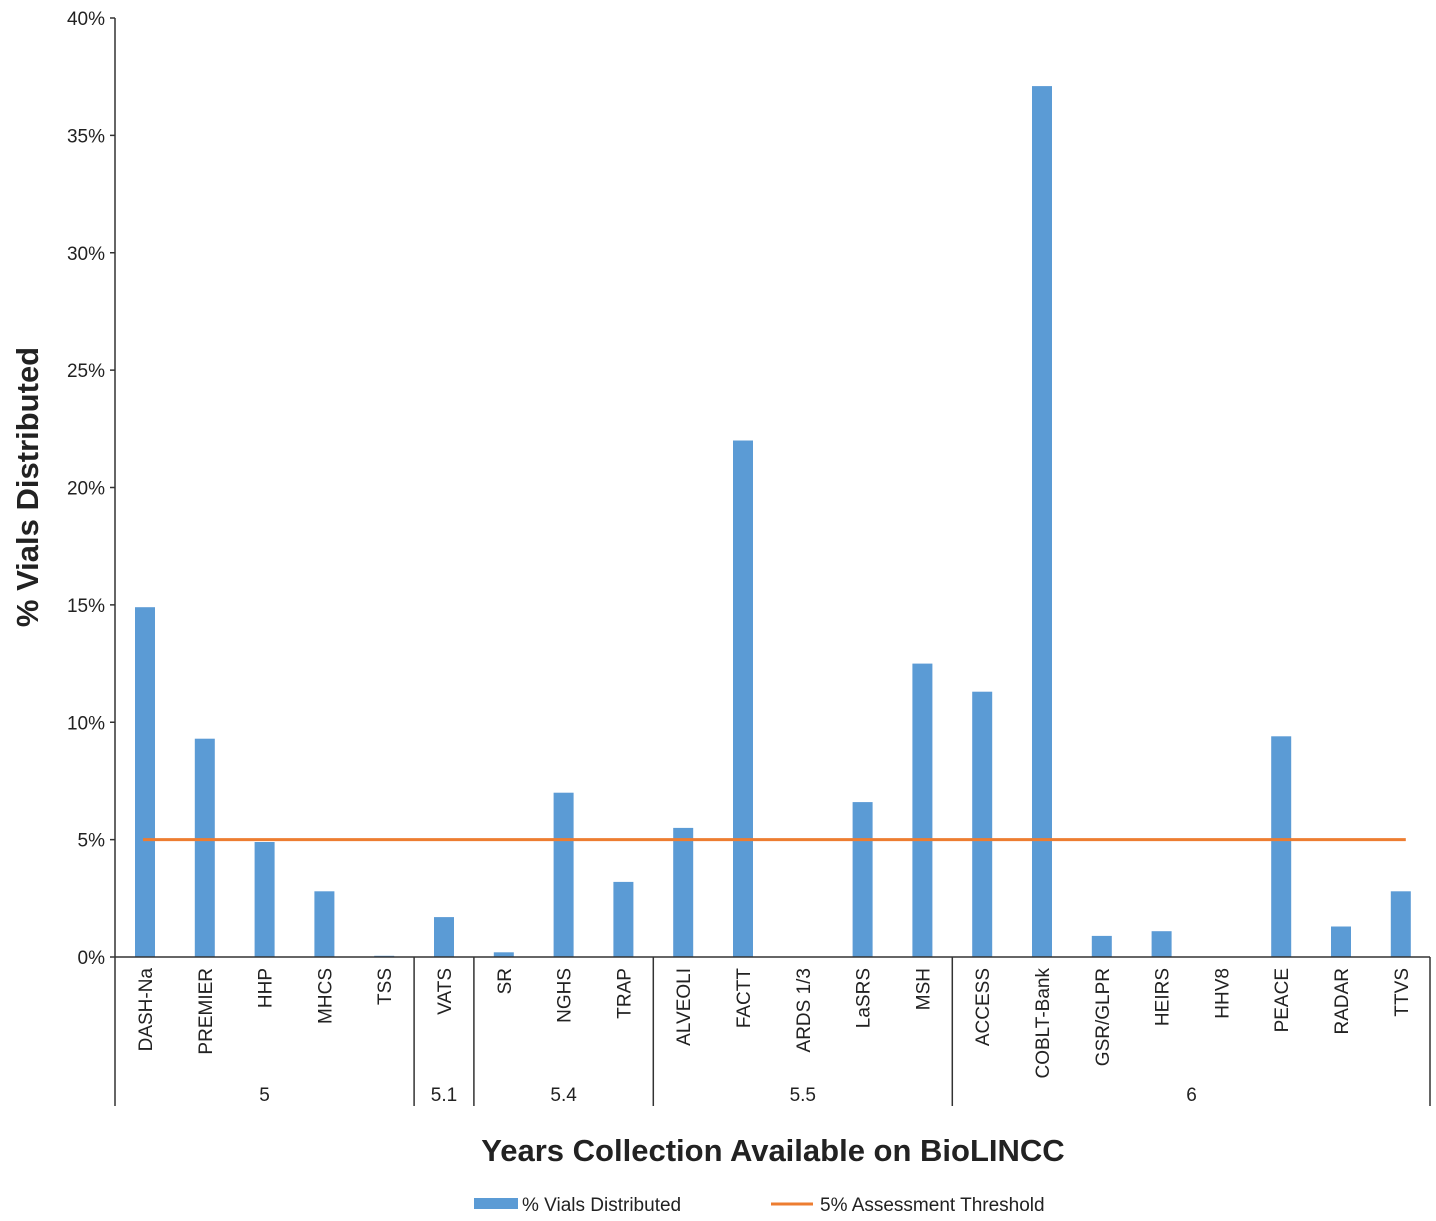 This screenshot has height=1221, width=1436. What do you see at coordinates (624, 993) in the screenshot?
I see `category-label: TRAP` at bounding box center [624, 993].